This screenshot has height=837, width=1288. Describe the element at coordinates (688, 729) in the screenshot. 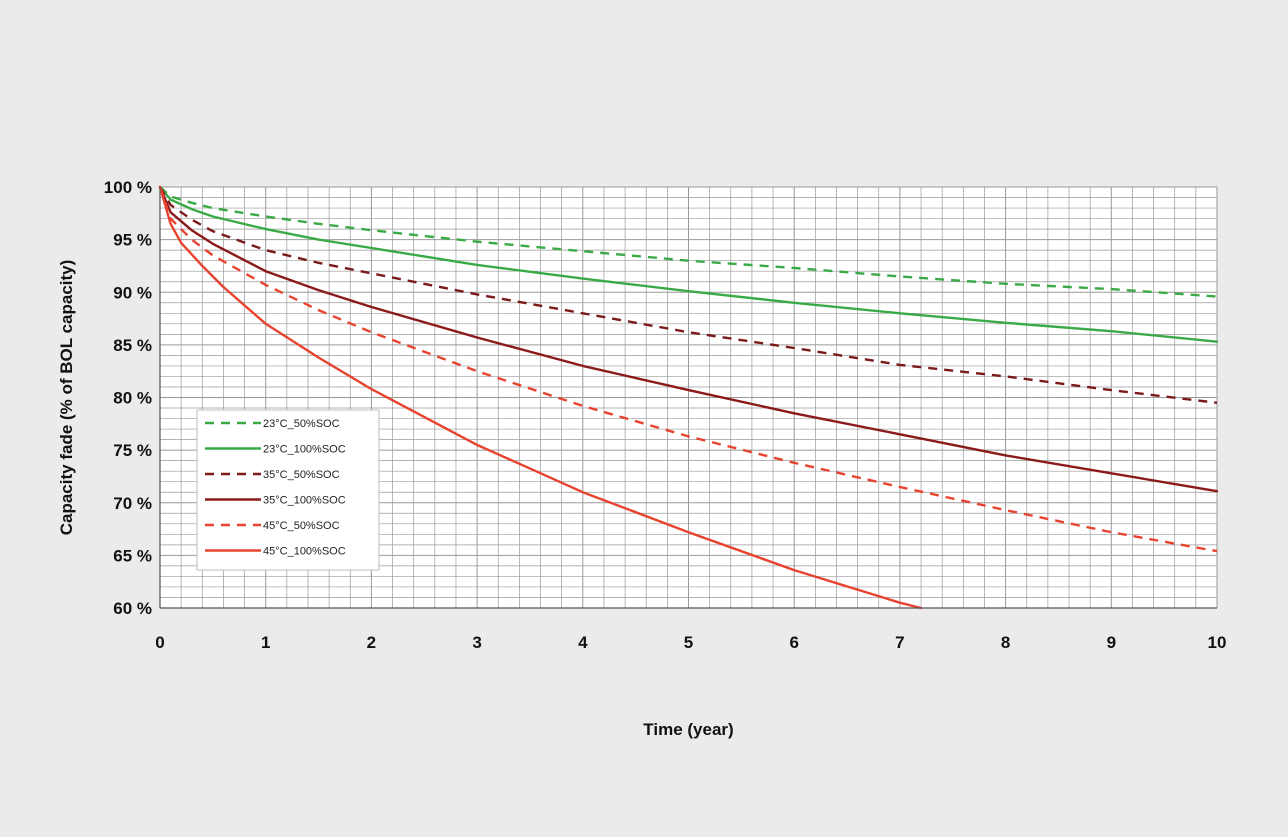

I see `x-axis-title: Time (year)` at that location.